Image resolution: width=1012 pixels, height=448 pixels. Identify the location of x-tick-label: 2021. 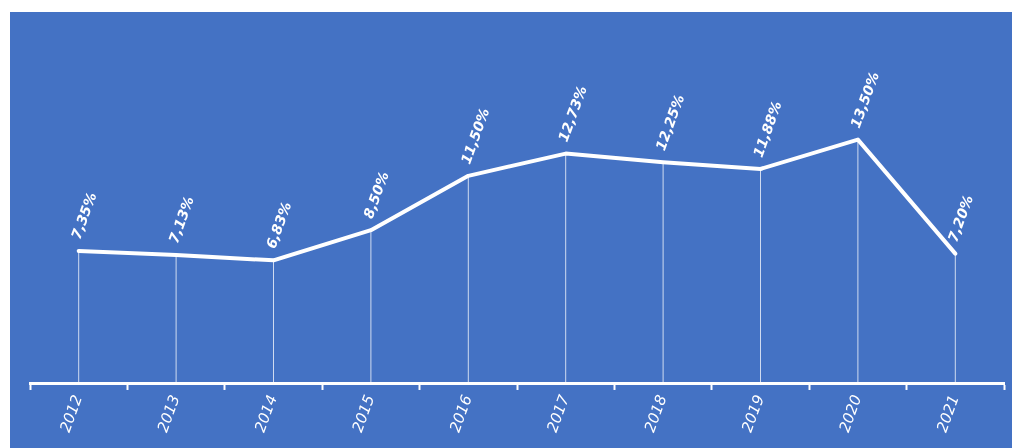
(947, 413).